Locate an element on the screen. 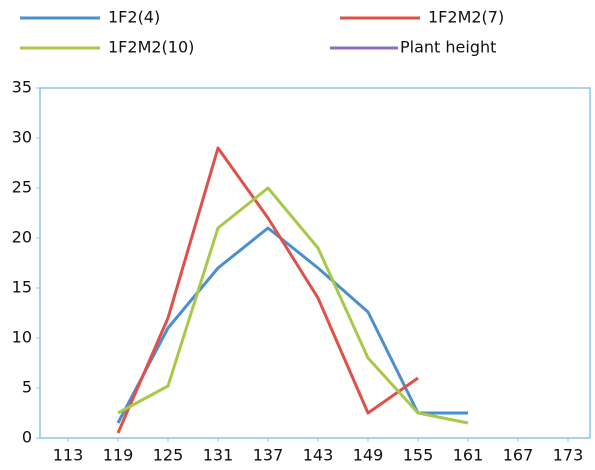 Image resolution: width=595 pixels, height=470 pixels. y-tick-label: 15 is located at coordinates (22, 287).